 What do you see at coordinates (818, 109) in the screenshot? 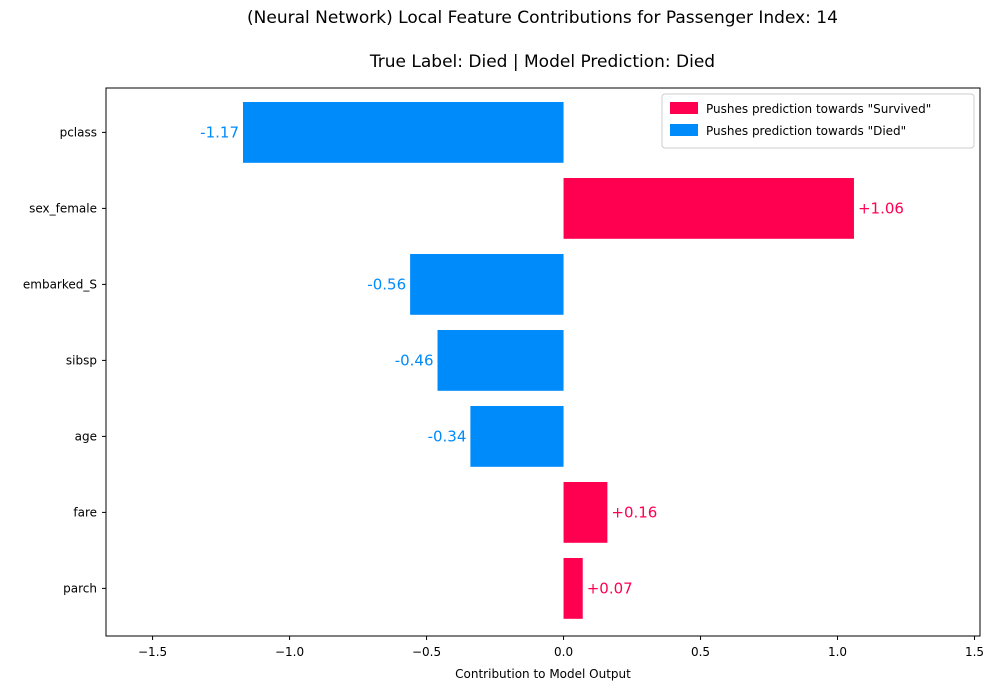
I see `legend-label: Pushes prediction towards "Survived"` at bounding box center [818, 109].